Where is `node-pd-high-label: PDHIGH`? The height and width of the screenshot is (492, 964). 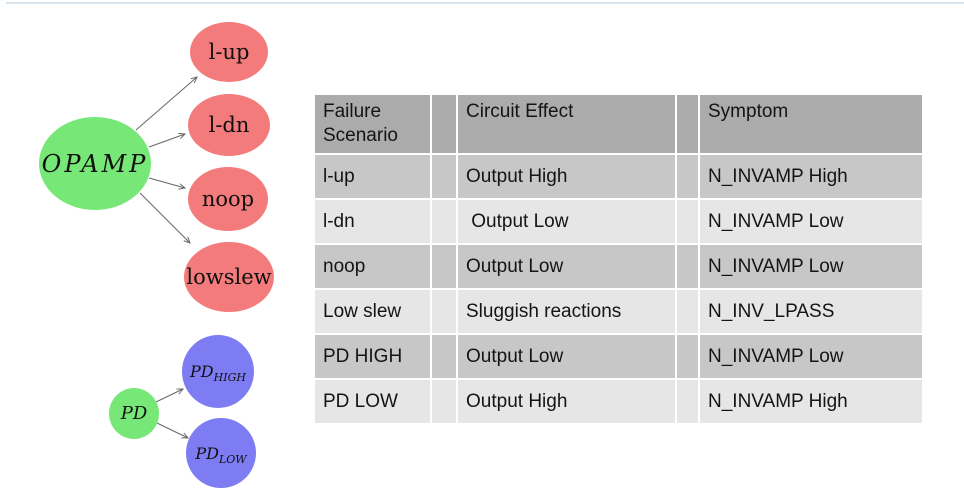
node-pd-high-label: PDHIGH is located at coordinates (218, 373).